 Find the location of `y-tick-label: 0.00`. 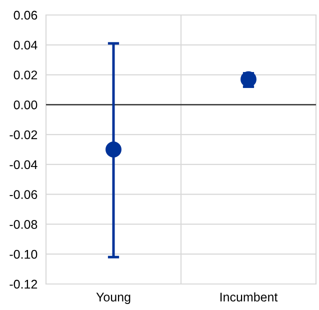

y-tick-label: 0.00 is located at coordinates (26, 105).